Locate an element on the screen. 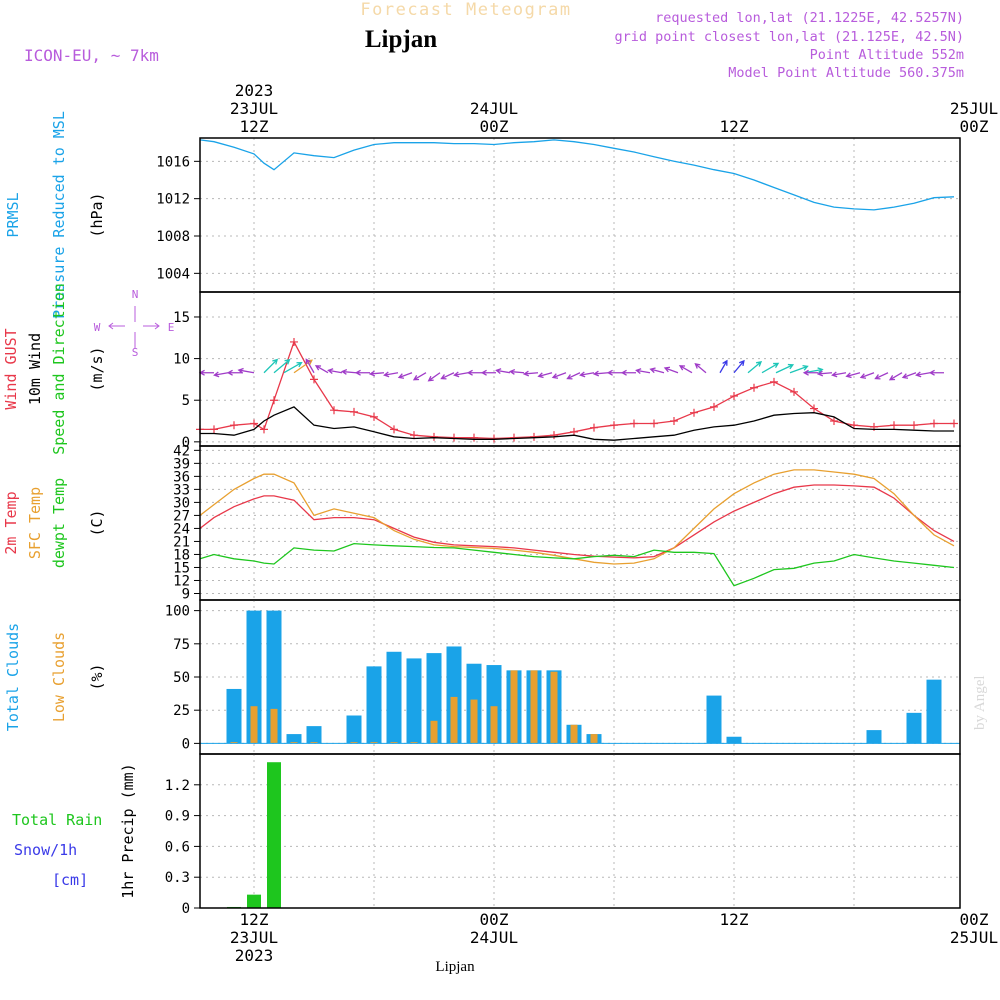 The width and height of the screenshot is (1000, 1000). axis-label: 2m Temp is located at coordinates (11, 522).